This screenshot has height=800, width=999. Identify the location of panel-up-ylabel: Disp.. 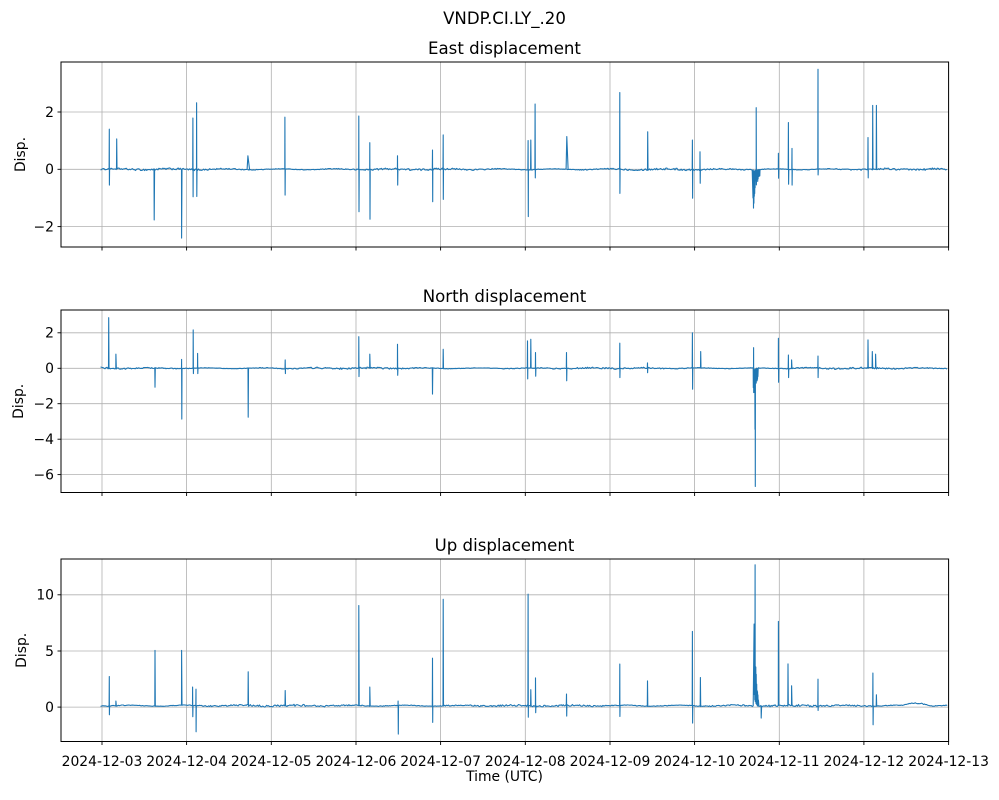
(22, 650).